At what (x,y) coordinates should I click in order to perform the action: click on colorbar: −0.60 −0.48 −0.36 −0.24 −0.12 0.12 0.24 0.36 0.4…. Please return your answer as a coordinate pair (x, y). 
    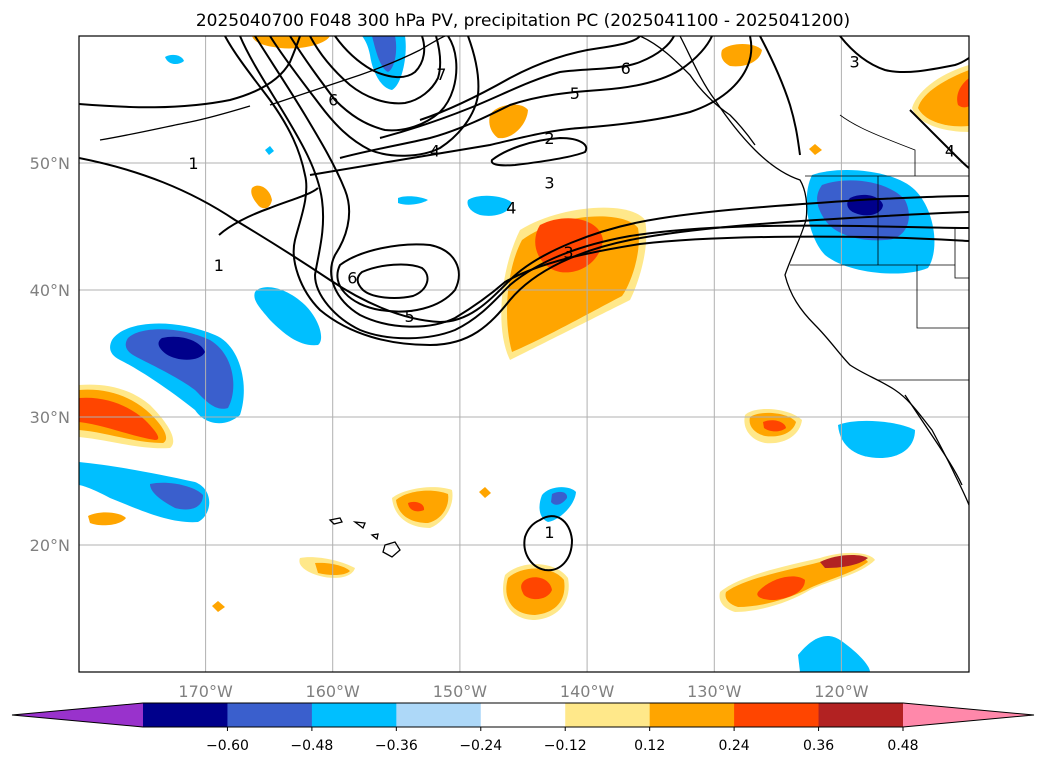
    Looking at the image, I should click on (523, 728).